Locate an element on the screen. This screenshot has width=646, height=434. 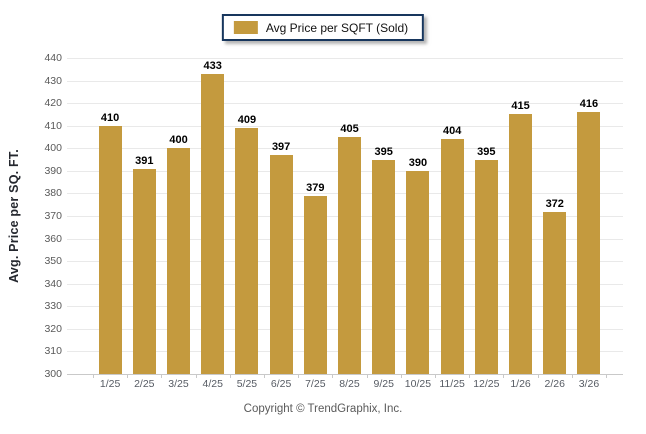
y-tick-label: 410 is located at coordinates (53, 125).